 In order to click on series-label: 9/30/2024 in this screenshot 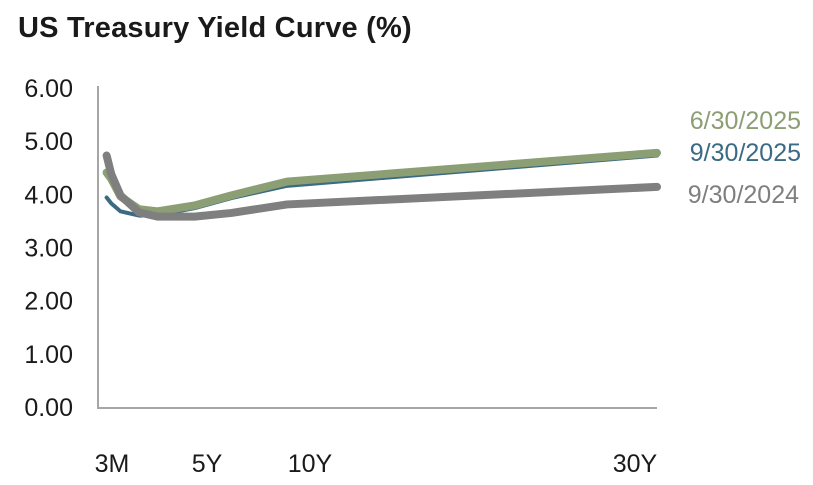, I will do `click(743, 195)`.